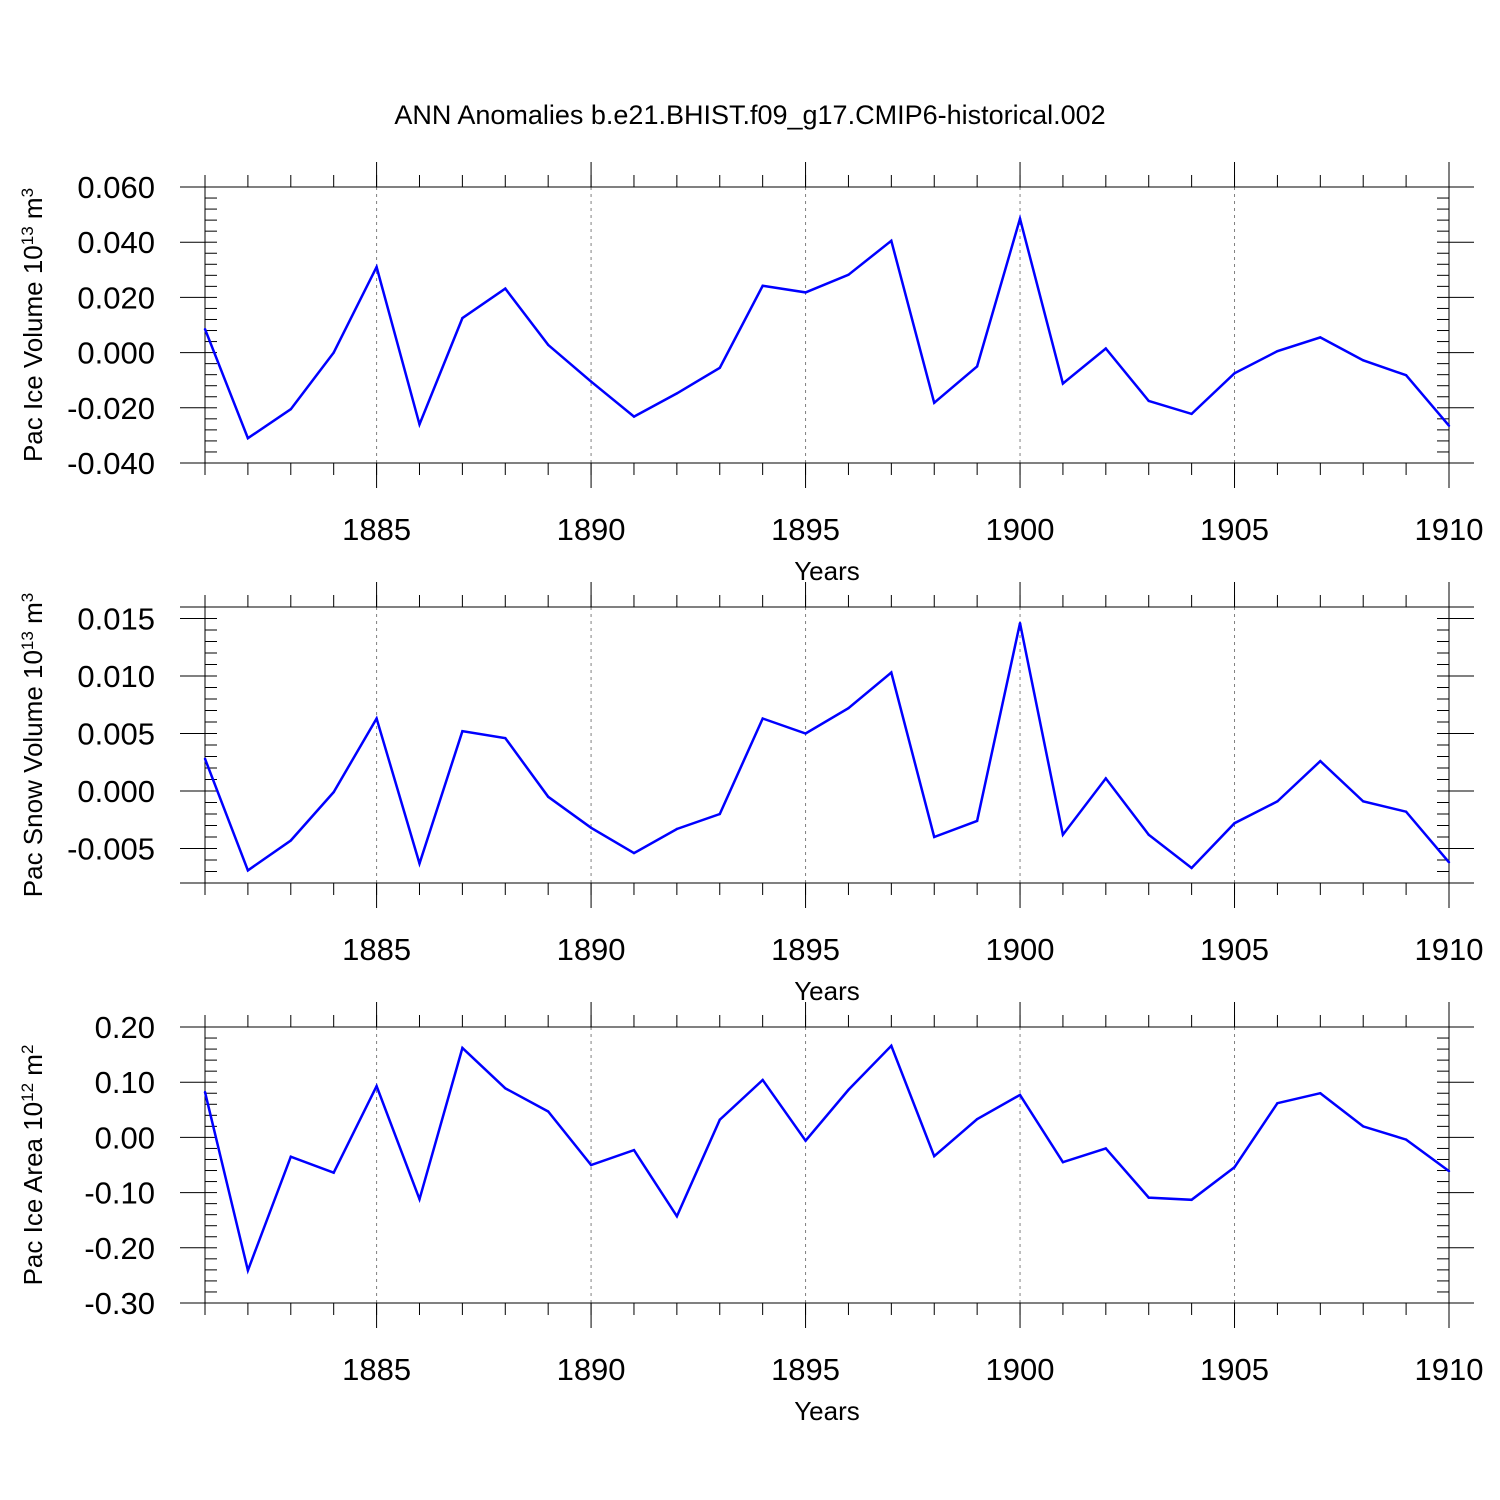 The width and height of the screenshot is (1500, 1500). What do you see at coordinates (33, 353) in the screenshot?
I see `y-axis-title-part: Pac Ice Volume 10` at bounding box center [33, 353].